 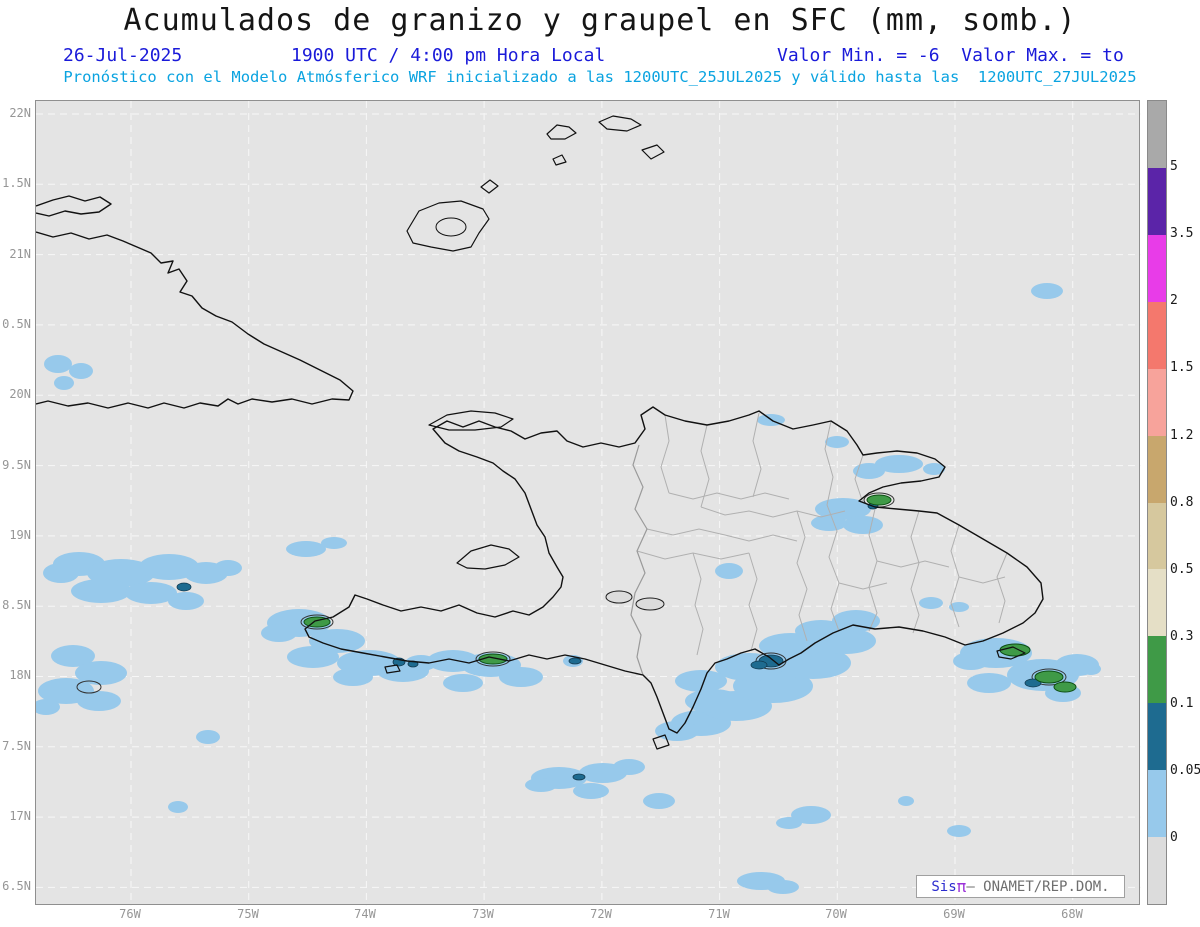 I want to click on beata-island, so click(x=661, y=742).